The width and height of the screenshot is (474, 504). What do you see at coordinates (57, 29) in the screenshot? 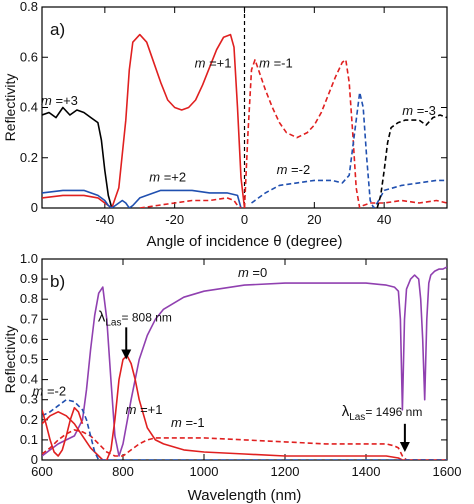
I see `panel-label: a)` at bounding box center [57, 29].